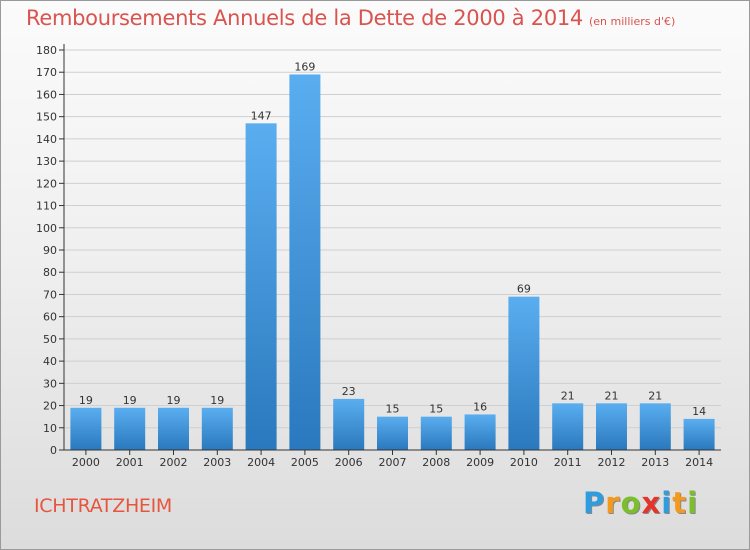 Image resolution: width=750 pixels, height=550 pixels. I want to click on bar-value-label: 147, so click(261, 115).